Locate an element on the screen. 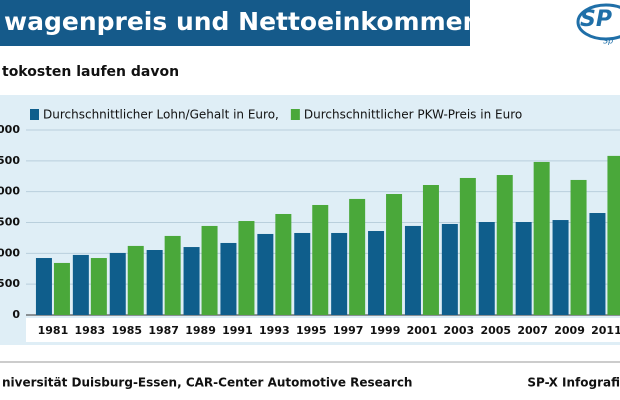  x-tick-label: 2001 is located at coordinates (422, 330).